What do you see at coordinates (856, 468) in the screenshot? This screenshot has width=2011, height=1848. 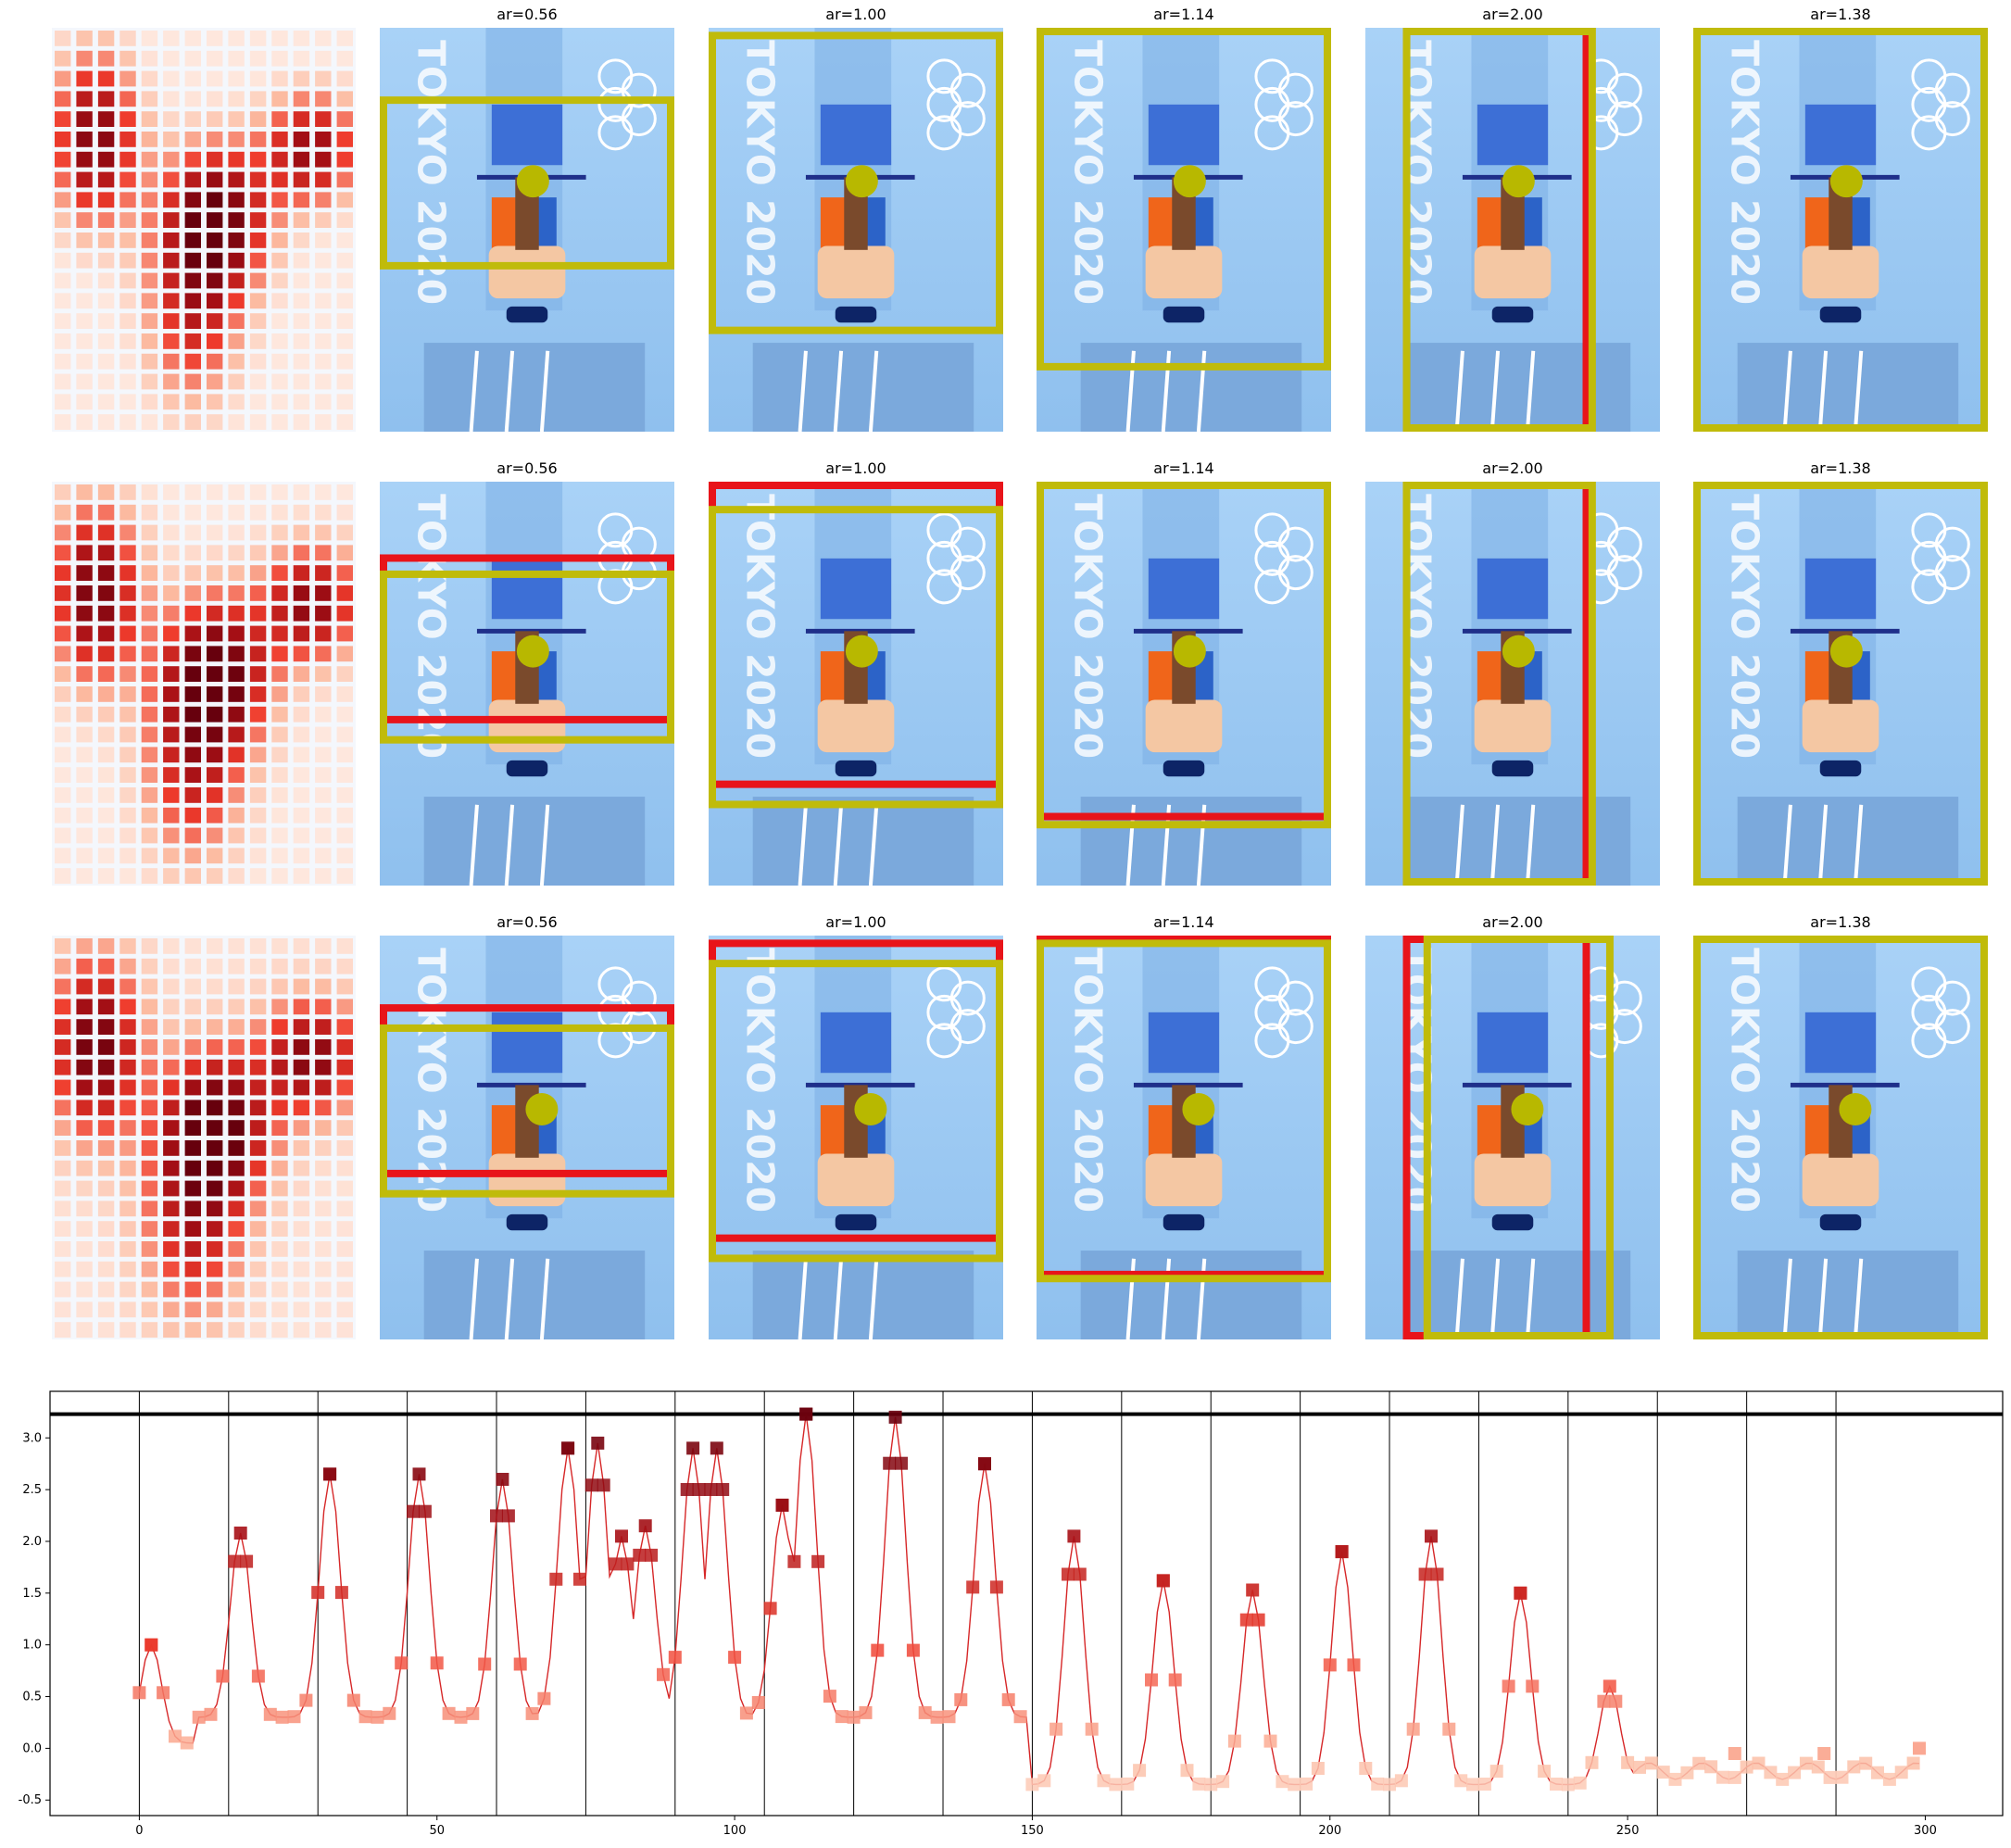 I see `panel-title: ar=1.00` at bounding box center [856, 468].